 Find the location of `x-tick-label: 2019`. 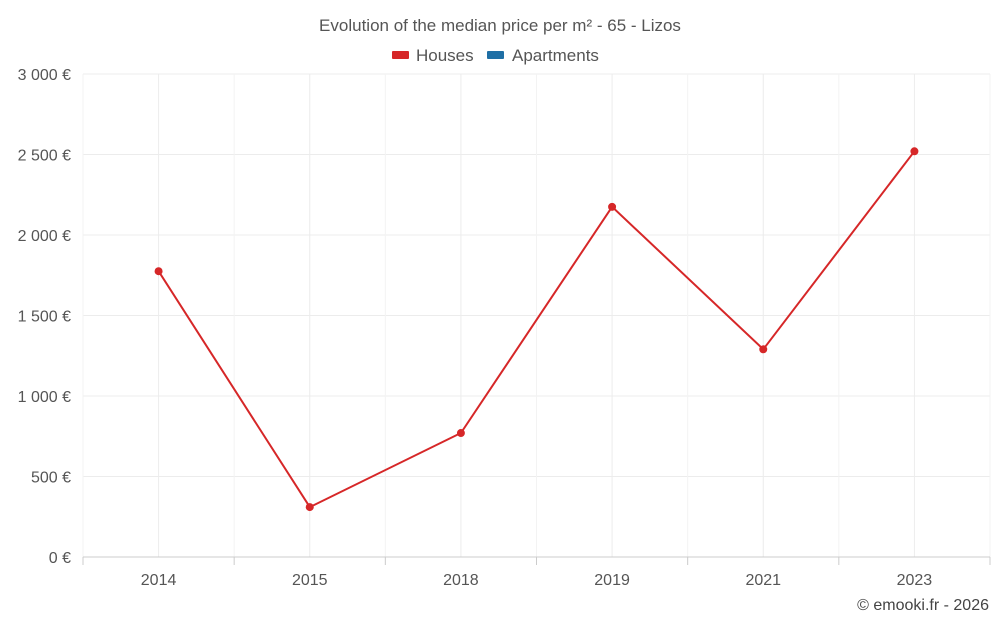

x-tick-label: 2019 is located at coordinates (612, 580).